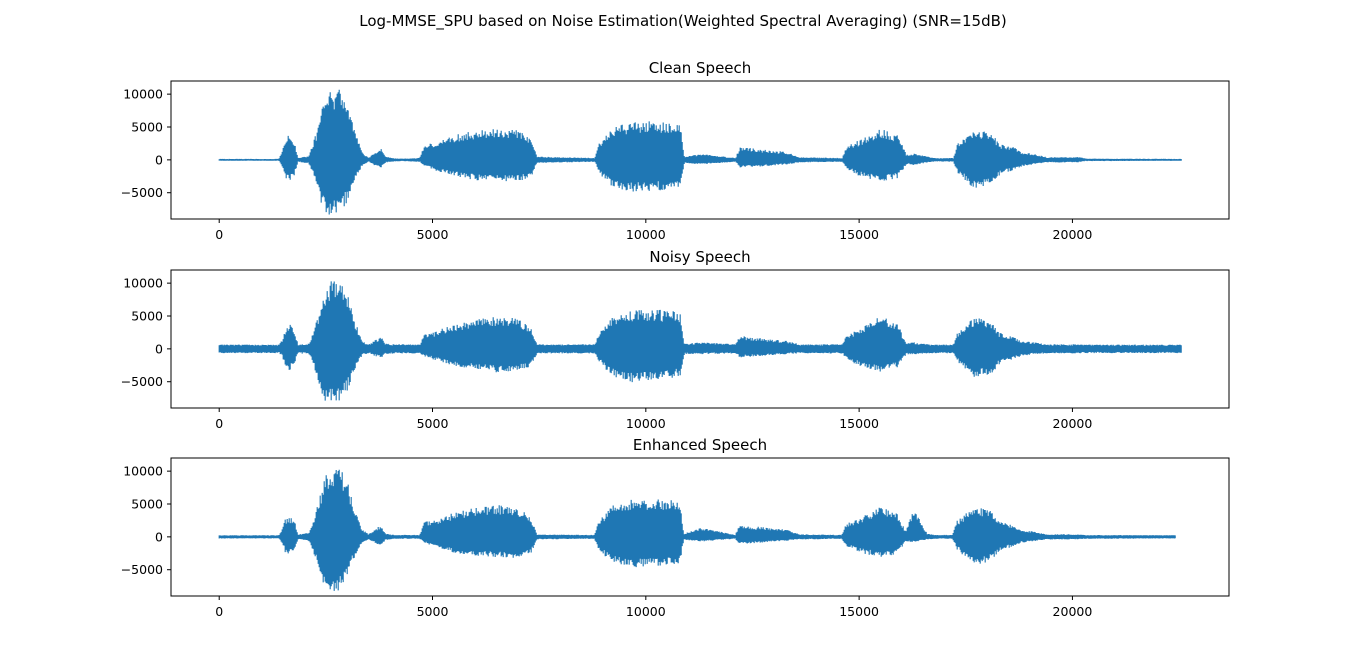 The width and height of the screenshot is (1366, 671). I want to click on subplot-title: Enhanced Speech, so click(700, 445).